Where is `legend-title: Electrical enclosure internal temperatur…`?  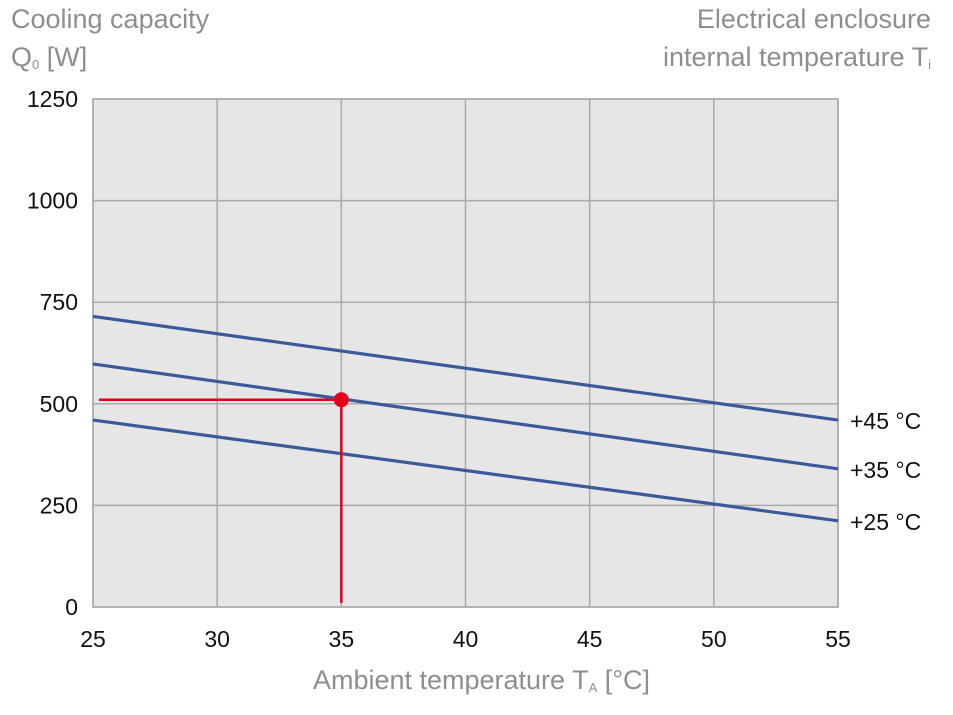
legend-title: Electrical enclosure internal temperatur… is located at coordinates (796, 38).